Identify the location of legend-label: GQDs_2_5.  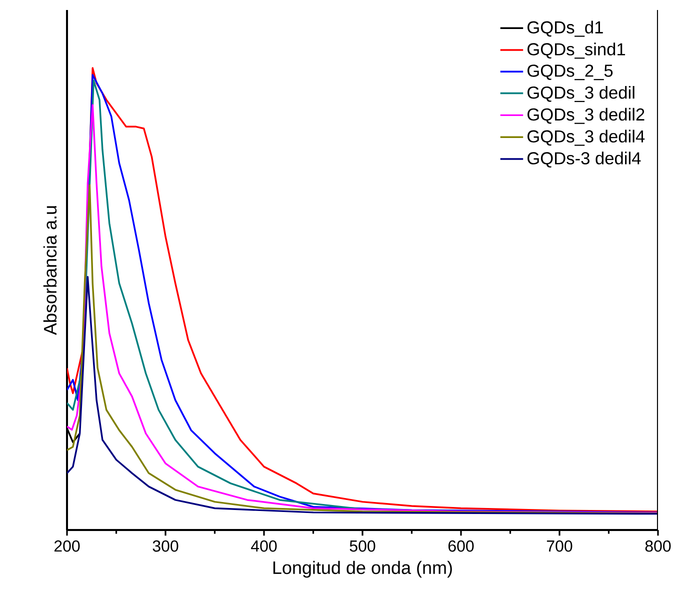
(570, 72).